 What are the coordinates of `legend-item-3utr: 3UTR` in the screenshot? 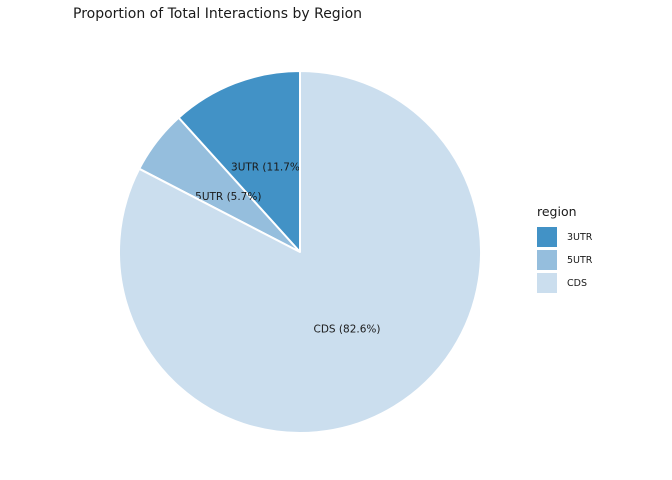 It's located at (564, 237).